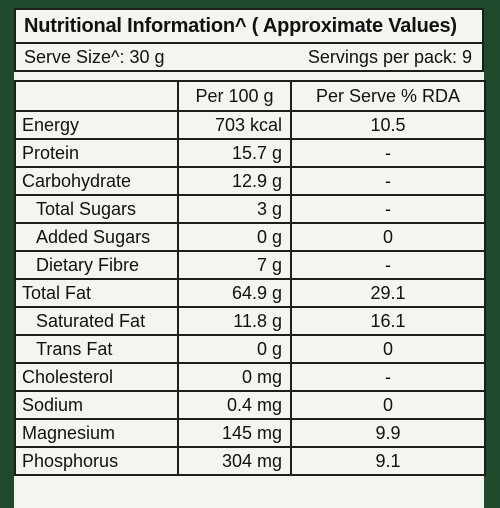  Describe the element at coordinates (389, 57) in the screenshot. I see `servings-per-pack: Servings per pack: 9` at that location.